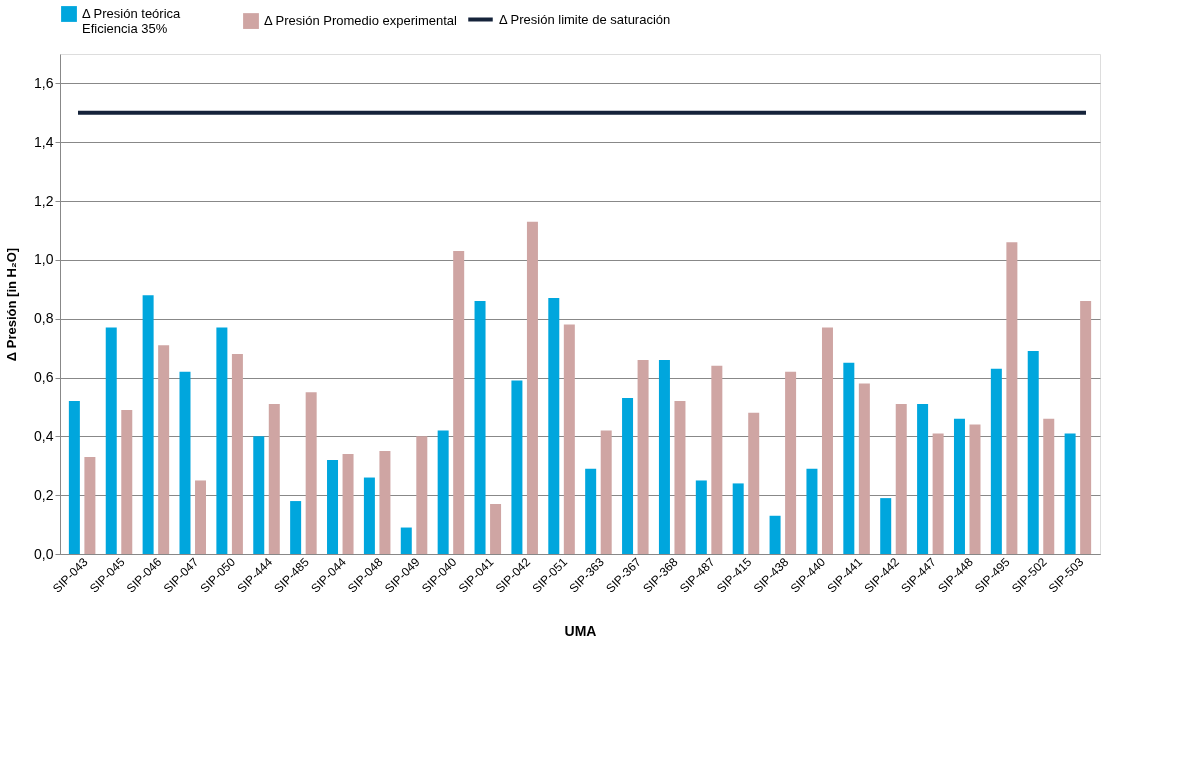  Describe the element at coordinates (44, 494) in the screenshot. I see `y-tick-label: 0,2` at that location.